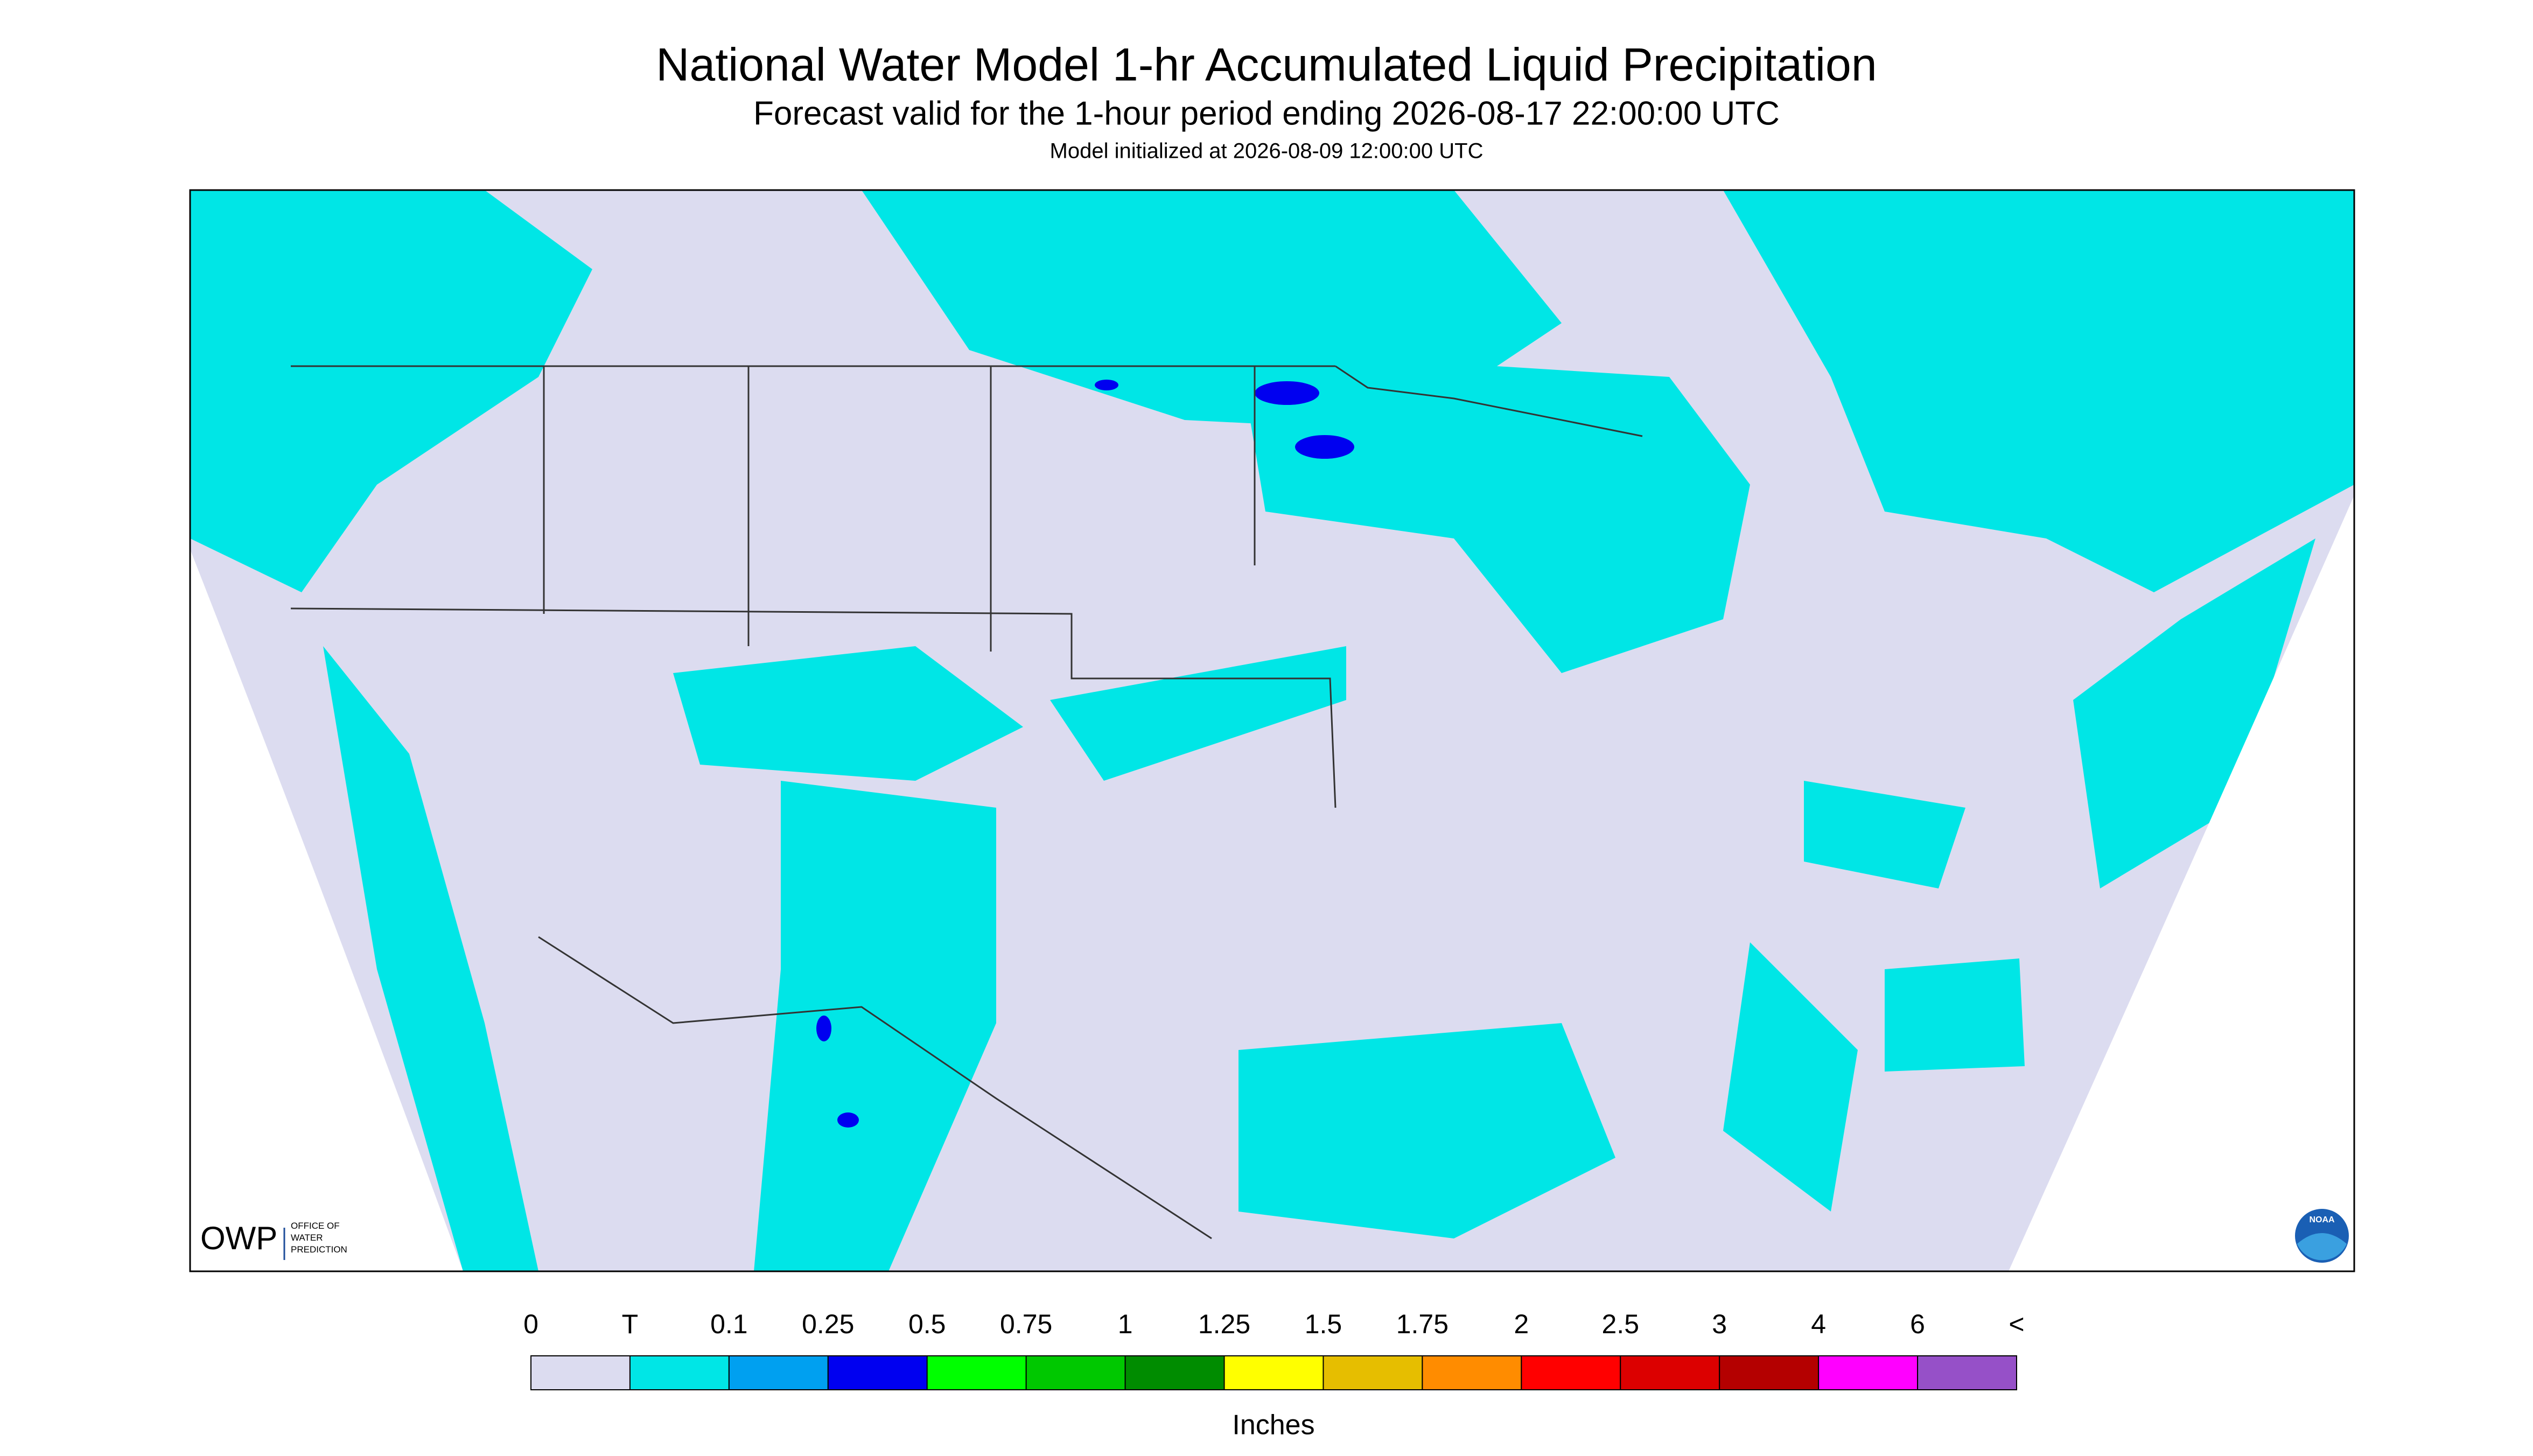  I want to click on legend-label: 0.5, so click(927, 1324).